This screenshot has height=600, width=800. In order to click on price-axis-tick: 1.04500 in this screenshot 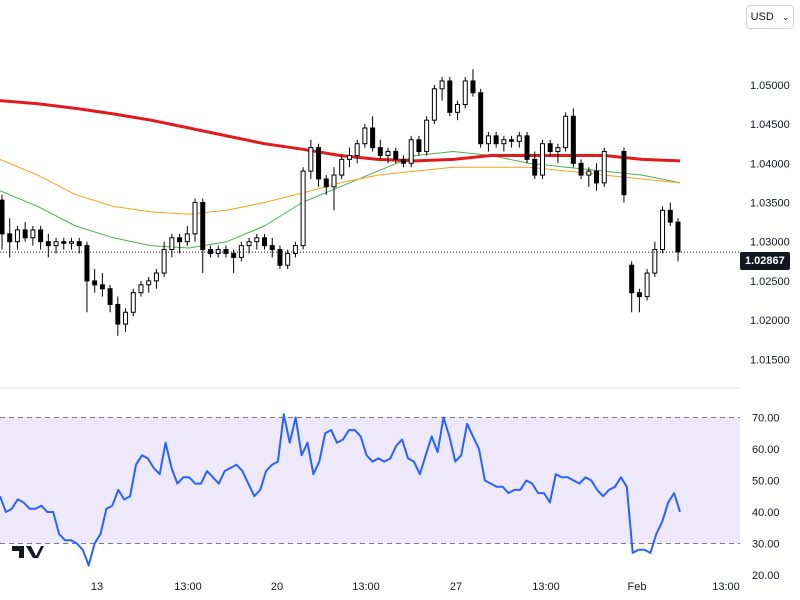, I will do `click(770, 125)`.